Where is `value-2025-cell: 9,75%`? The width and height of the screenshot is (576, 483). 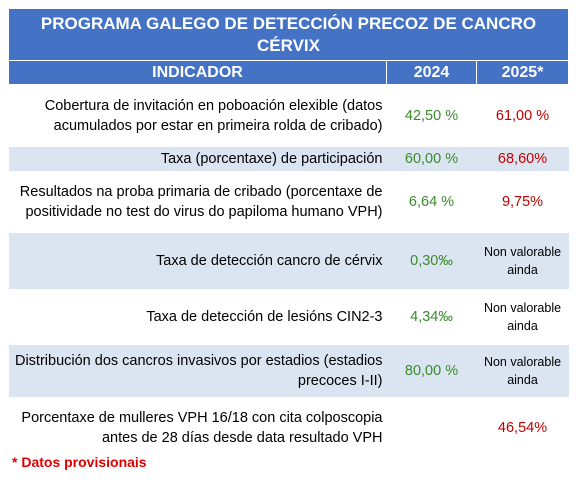
value-2025-cell: 9,75% is located at coordinates (522, 201).